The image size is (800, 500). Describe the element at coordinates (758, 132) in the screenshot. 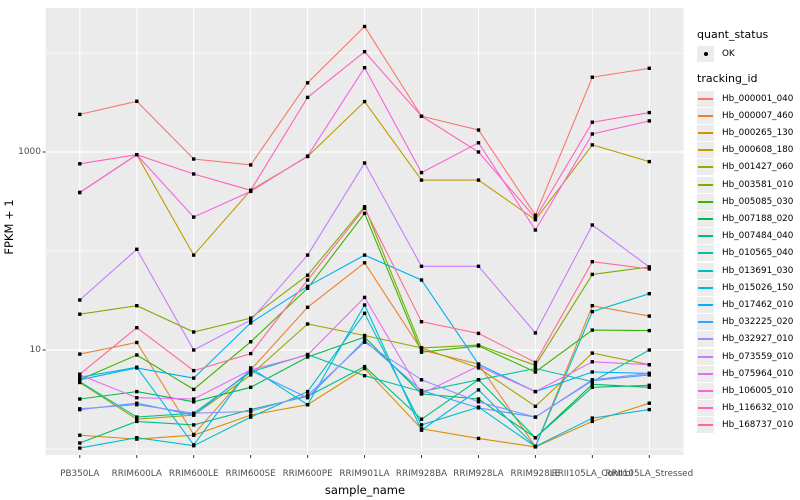

I see `legend-item-label: Hb_000265_130` at that location.